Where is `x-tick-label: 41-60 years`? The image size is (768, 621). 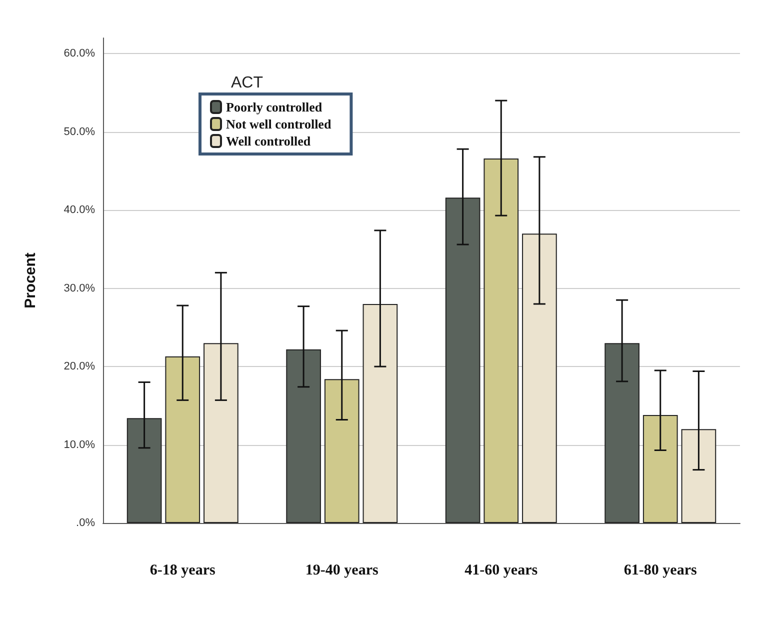
x-tick-label: 41-60 years is located at coordinates (501, 570).